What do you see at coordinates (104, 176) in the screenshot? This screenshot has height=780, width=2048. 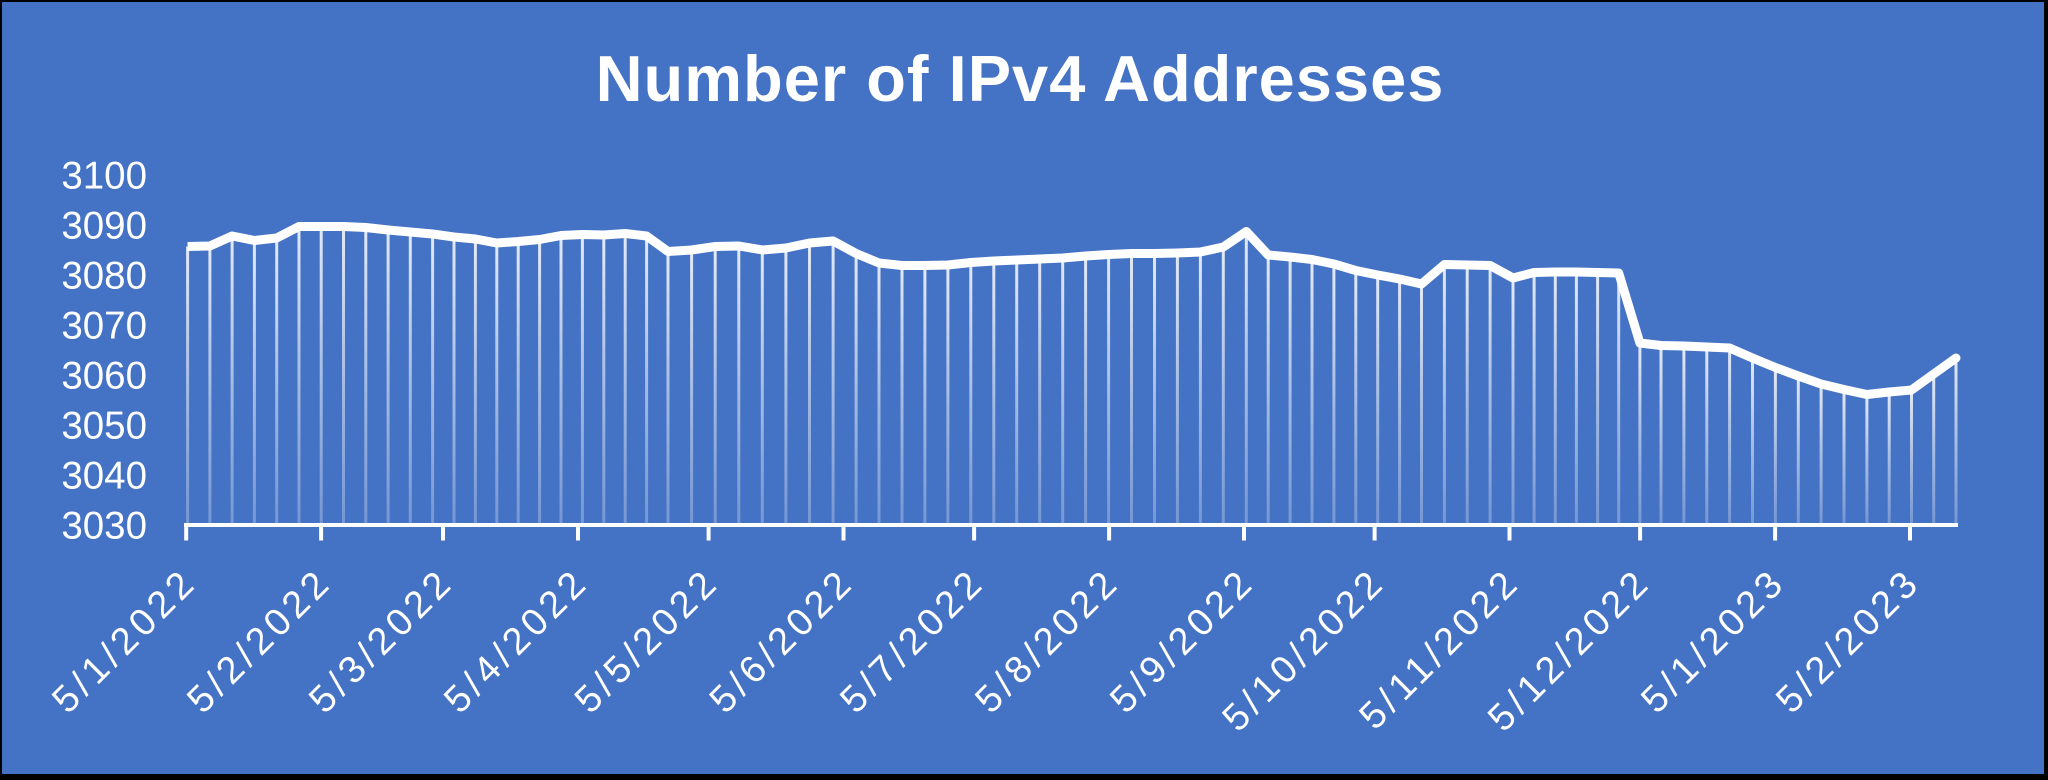 I see `svg-text: 3100` at bounding box center [104, 176].